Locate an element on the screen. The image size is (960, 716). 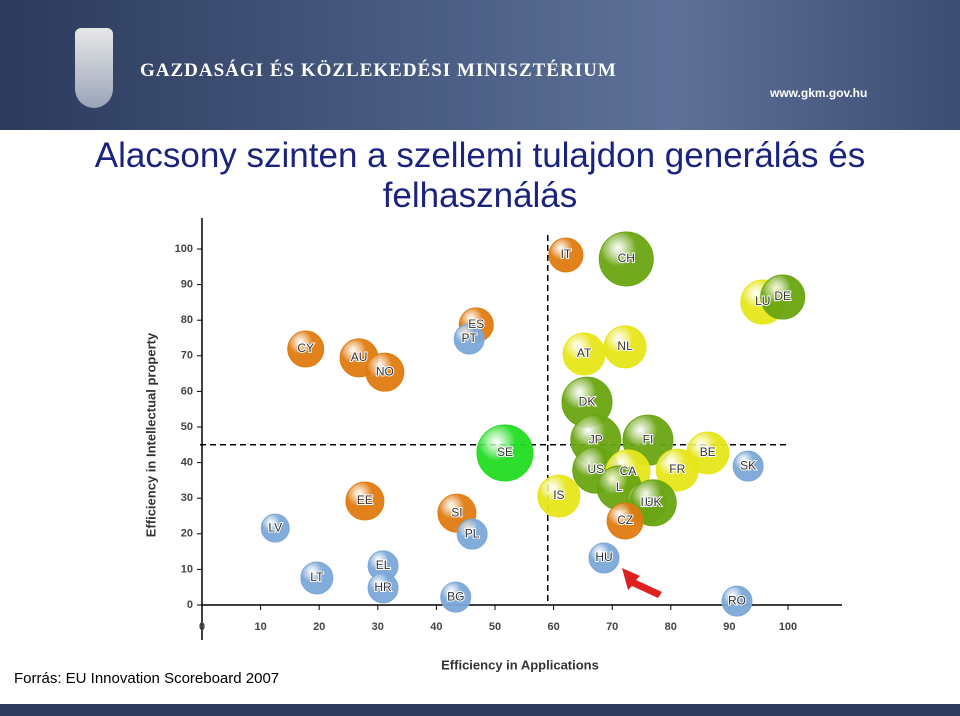
x-tick-label: 10 is located at coordinates (260, 627).